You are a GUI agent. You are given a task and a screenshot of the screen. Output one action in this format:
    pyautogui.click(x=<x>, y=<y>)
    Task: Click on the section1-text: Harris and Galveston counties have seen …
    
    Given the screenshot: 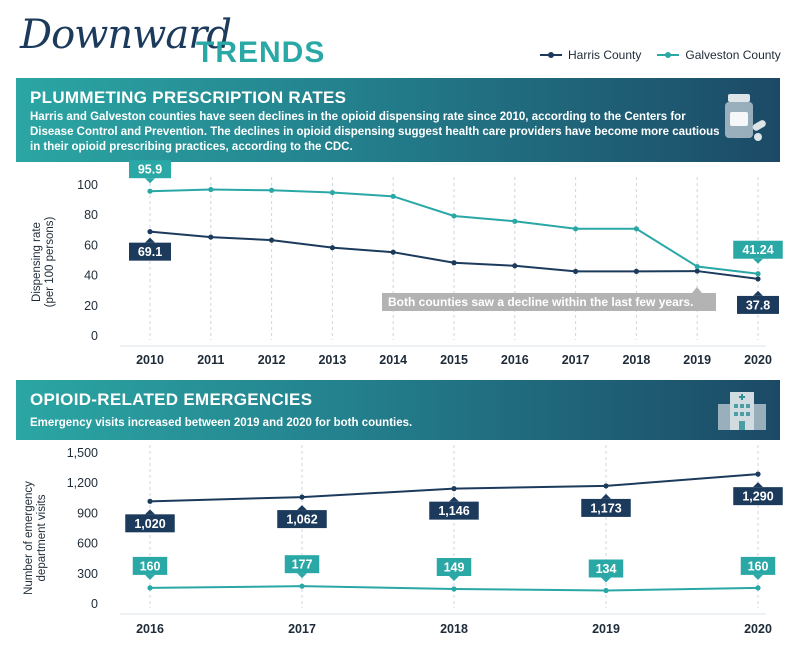 What is the action you would take?
    pyautogui.click(x=375, y=132)
    